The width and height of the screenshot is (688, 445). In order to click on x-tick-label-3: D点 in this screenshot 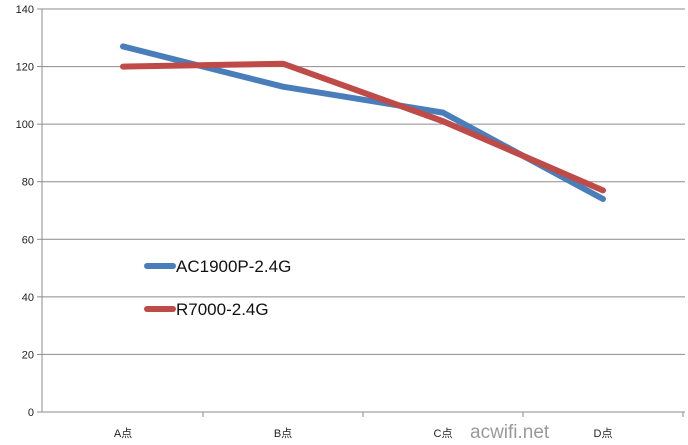, I will do `click(603, 433)`.